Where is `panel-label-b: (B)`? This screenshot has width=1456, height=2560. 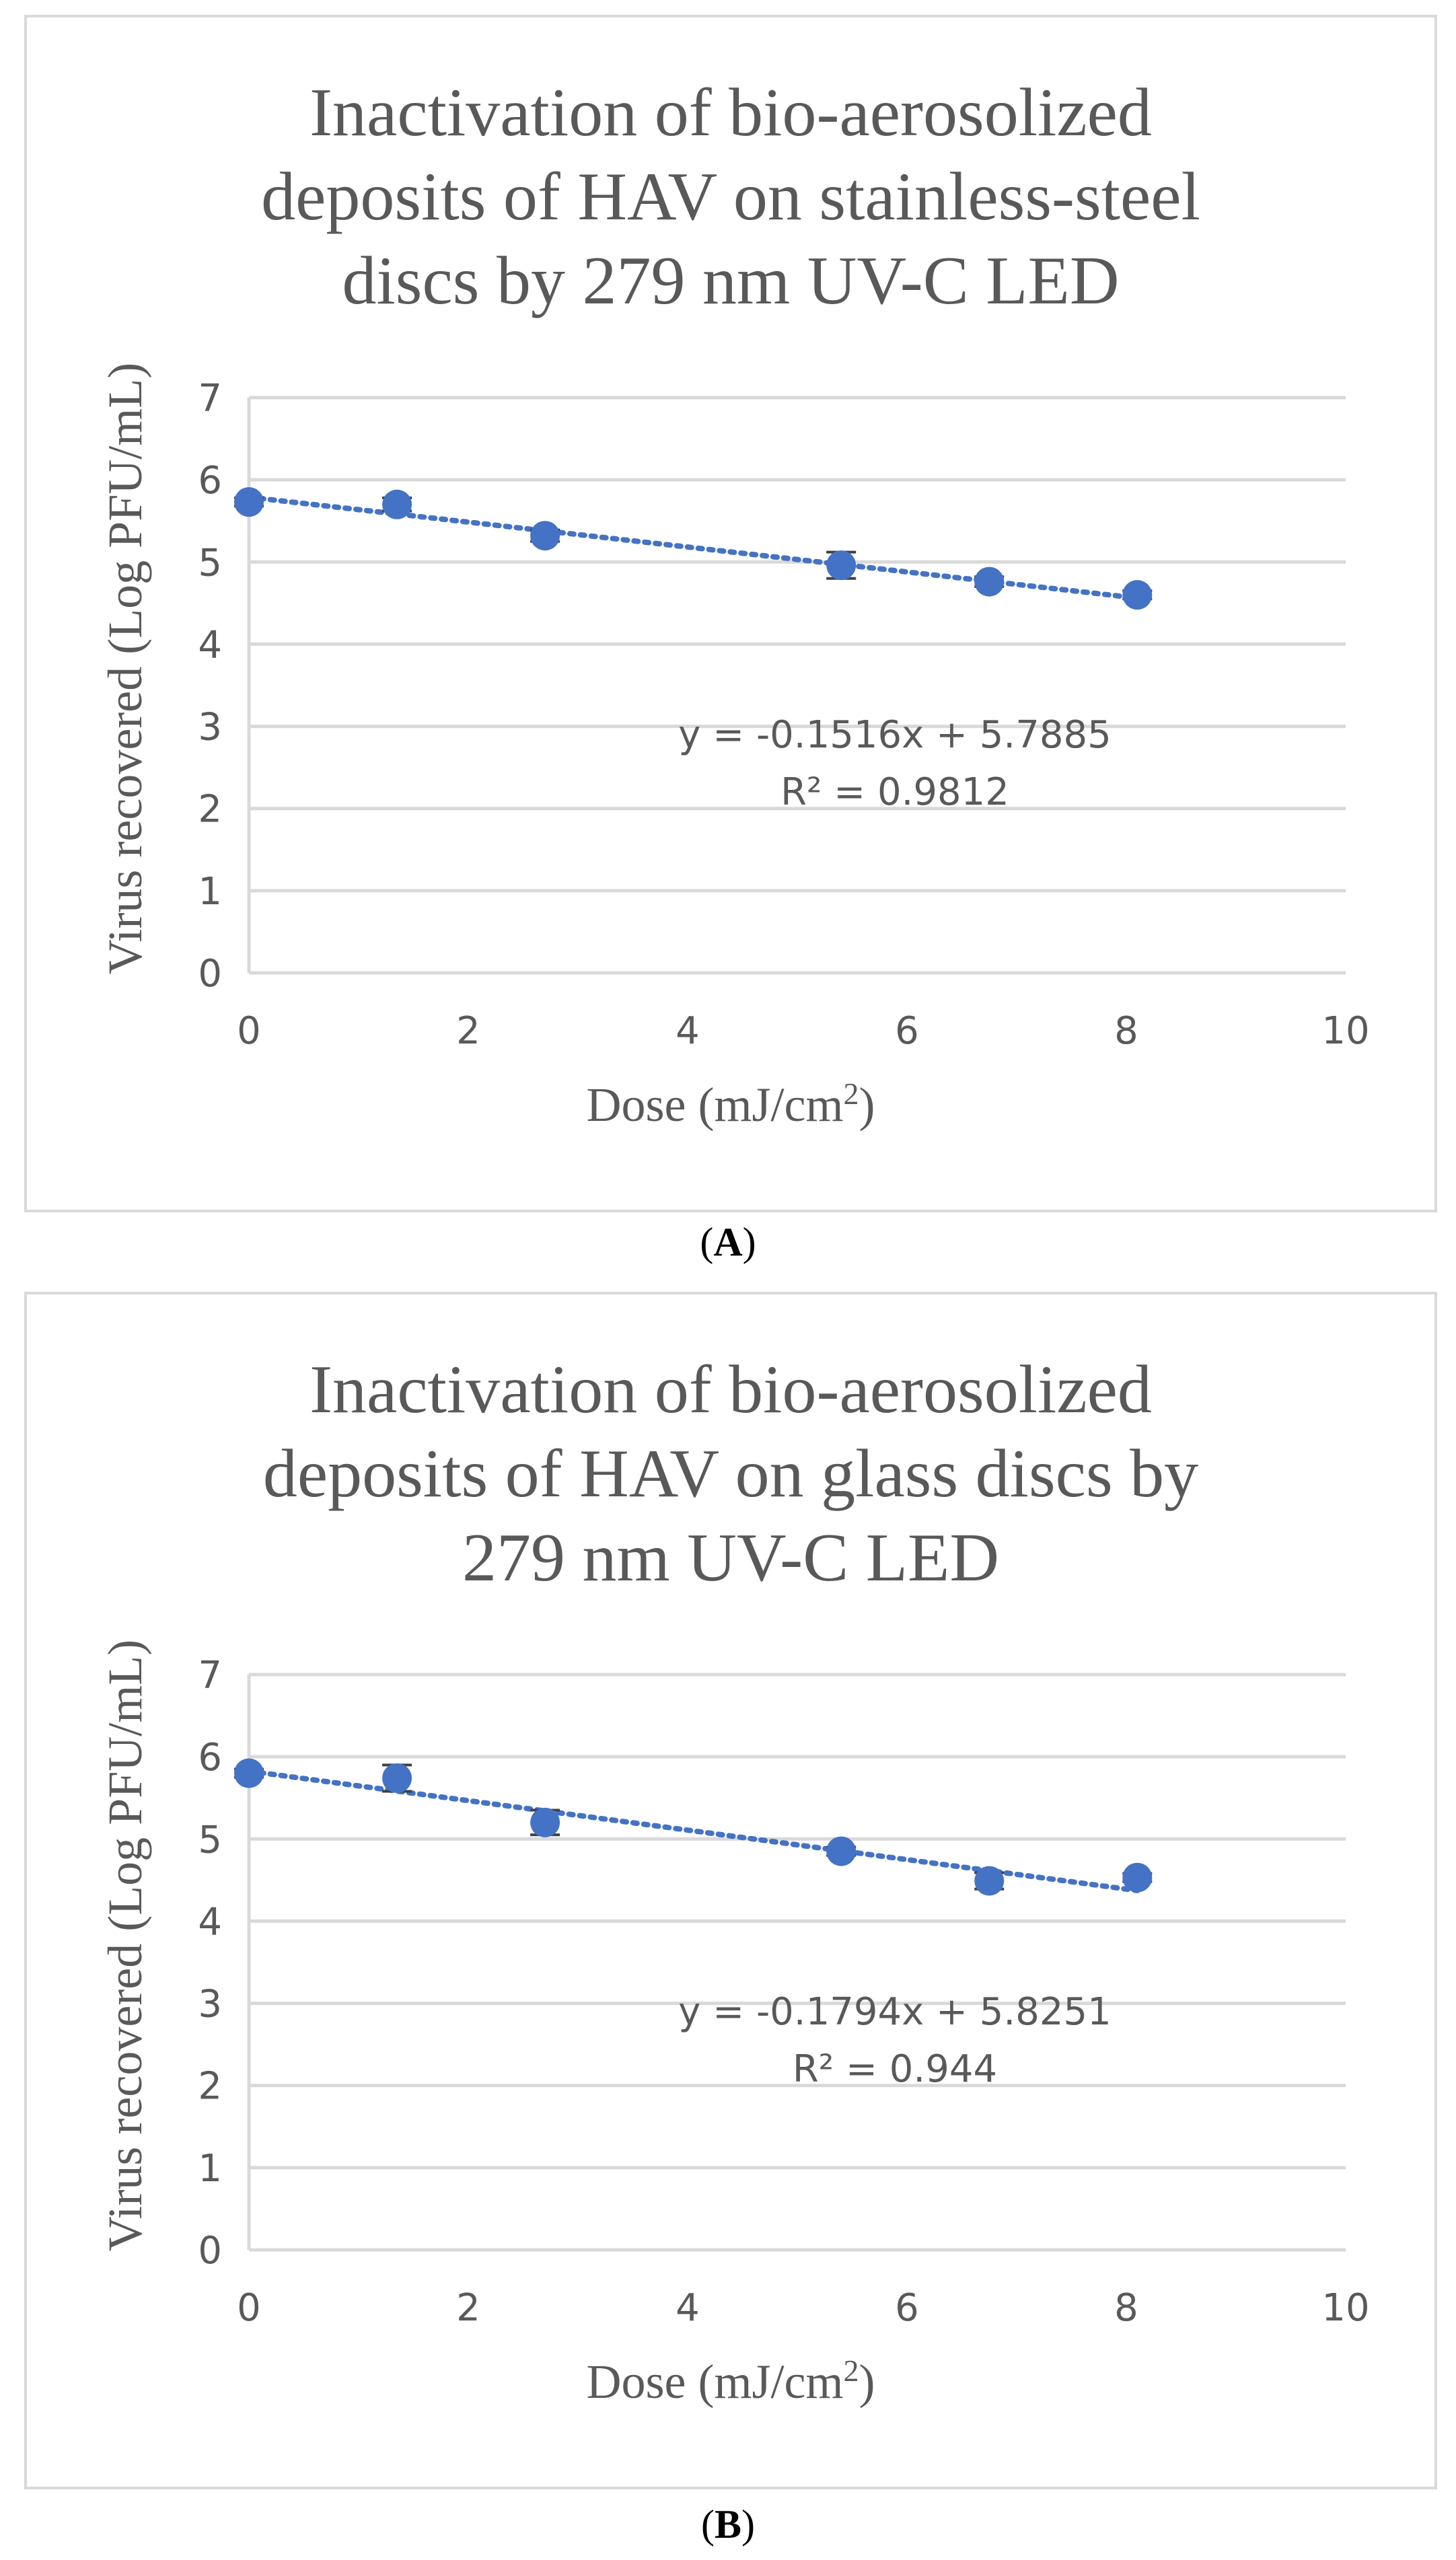 panel-label-b: (B) is located at coordinates (728, 2524).